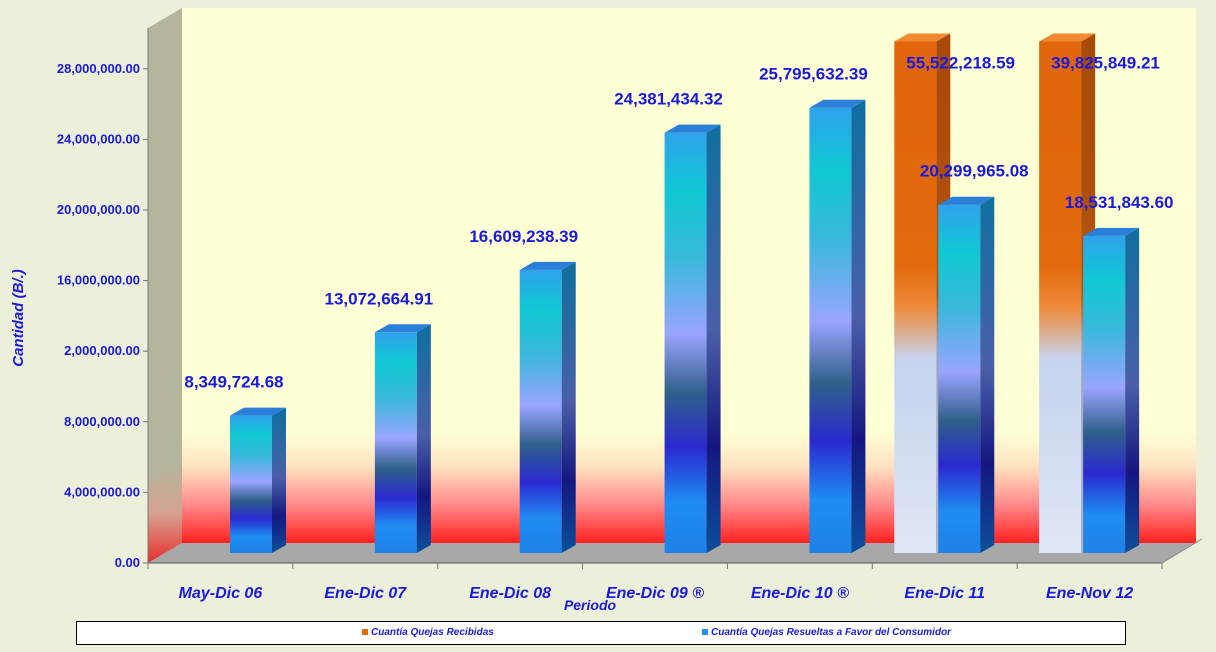 The height and width of the screenshot is (652, 1216). What do you see at coordinates (102, 350) in the screenshot?
I see `y-tick-label: 2,000,000.00` at bounding box center [102, 350].